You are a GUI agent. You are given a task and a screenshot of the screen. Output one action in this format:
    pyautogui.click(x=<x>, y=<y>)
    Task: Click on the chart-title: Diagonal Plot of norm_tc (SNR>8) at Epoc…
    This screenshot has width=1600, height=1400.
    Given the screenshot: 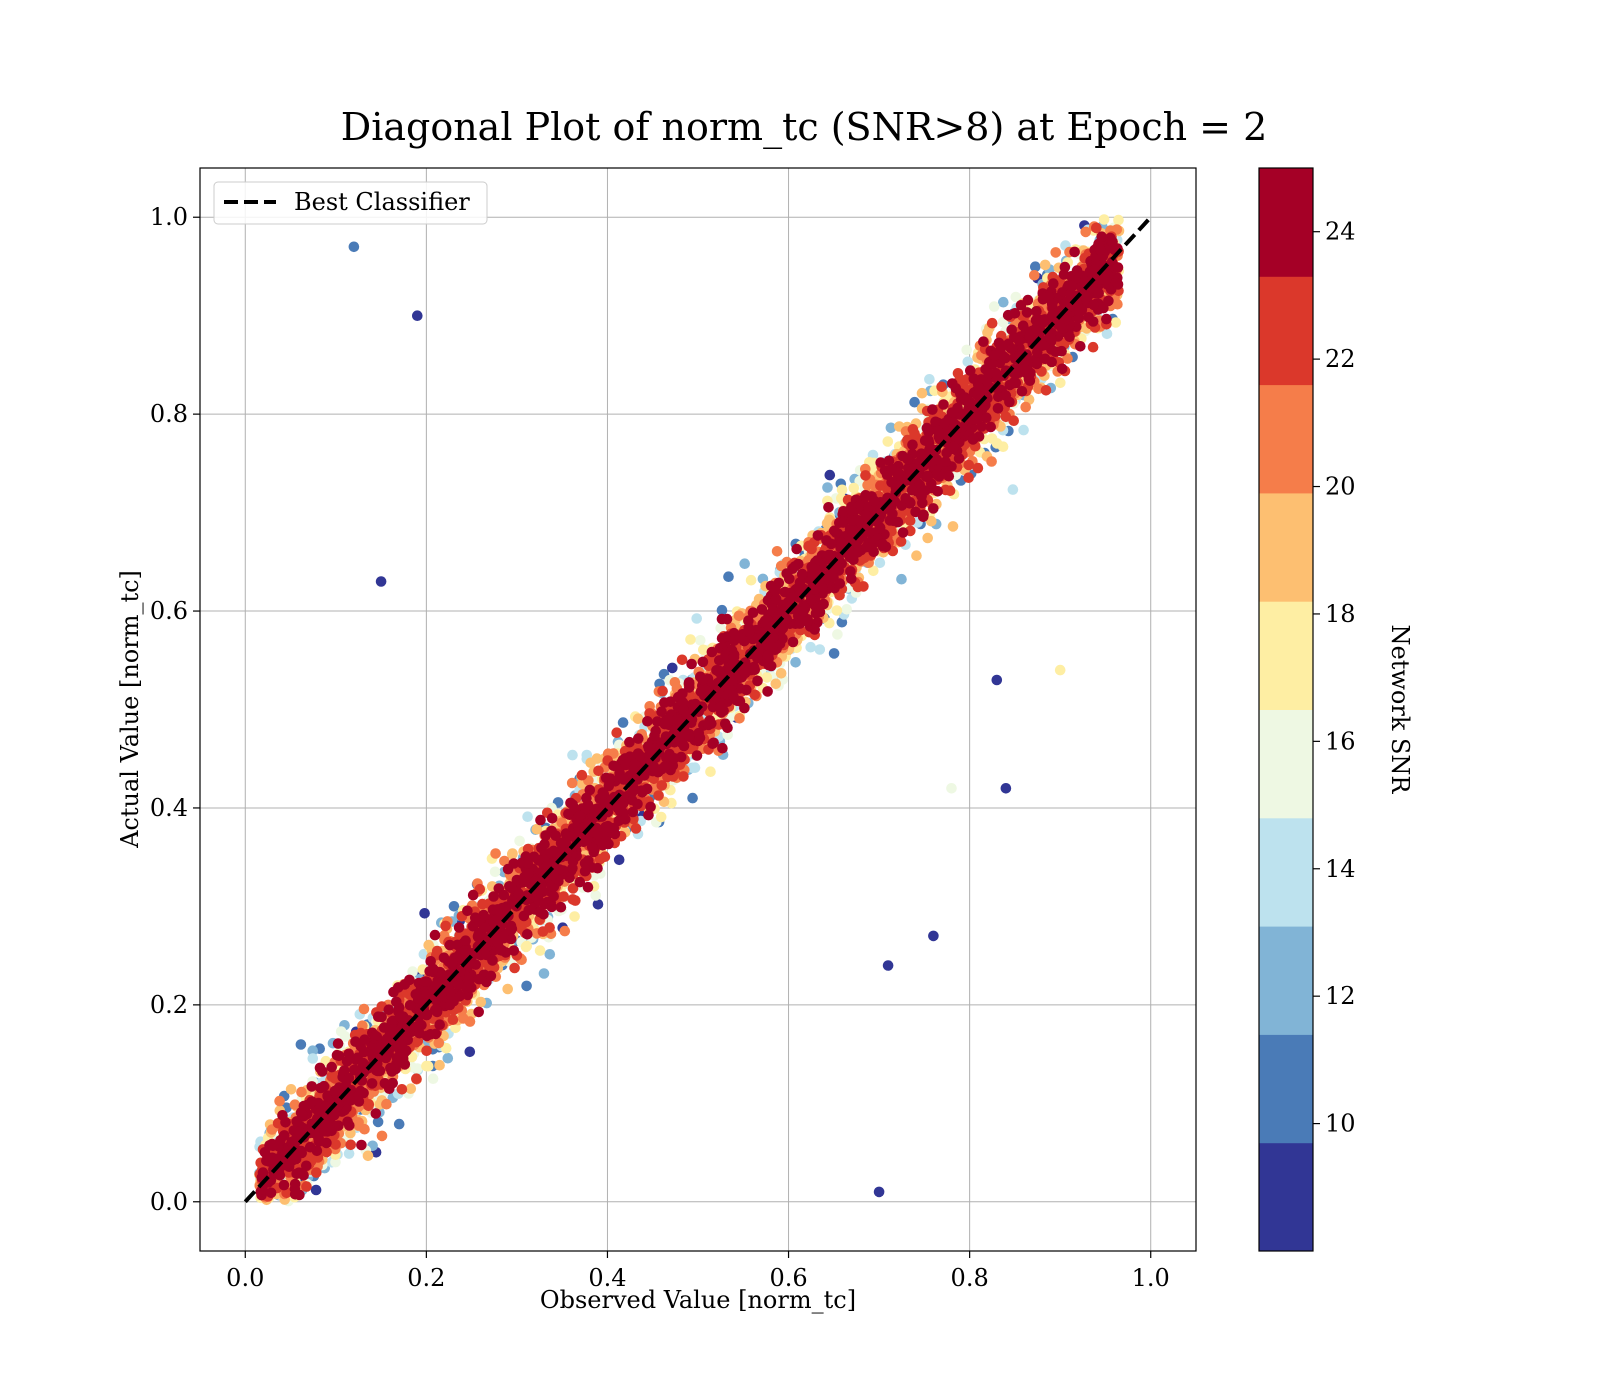 What is the action you would take?
    pyautogui.click(x=804, y=127)
    